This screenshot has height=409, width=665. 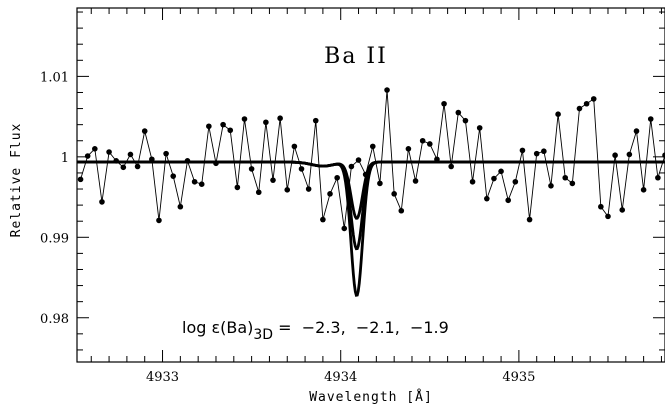 What do you see at coordinates (65, 158) in the screenshot?
I see `y-tick-label: 1` at bounding box center [65, 158].